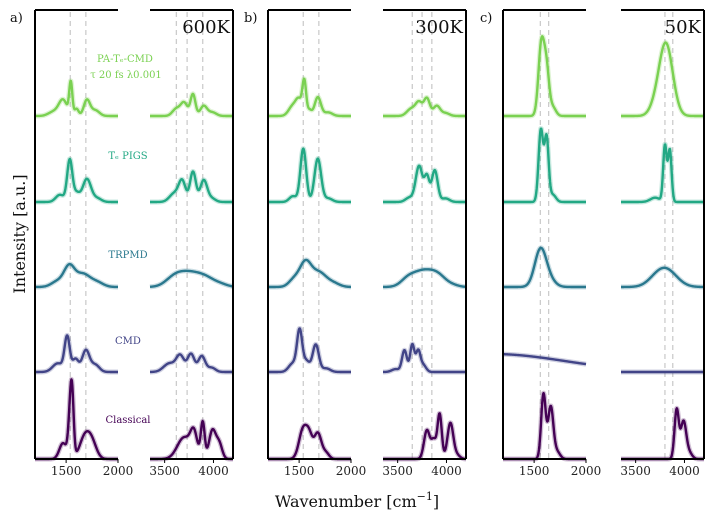  Describe the element at coordinates (19, 233) in the screenshot. I see `y-axis-label: Intensity [a.u.]` at that location.